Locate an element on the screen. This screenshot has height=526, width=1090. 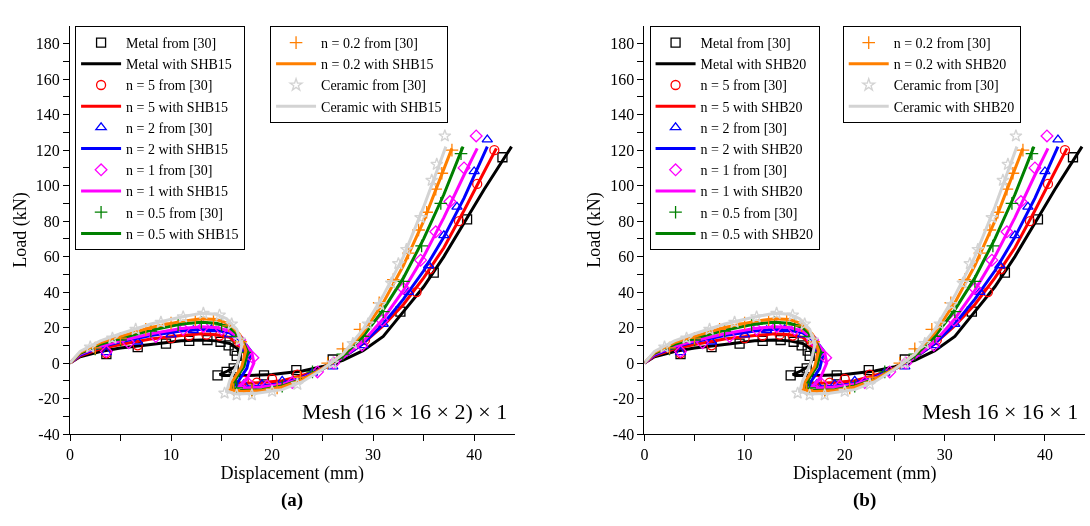
text: (b) is located at coordinates (865, 500).